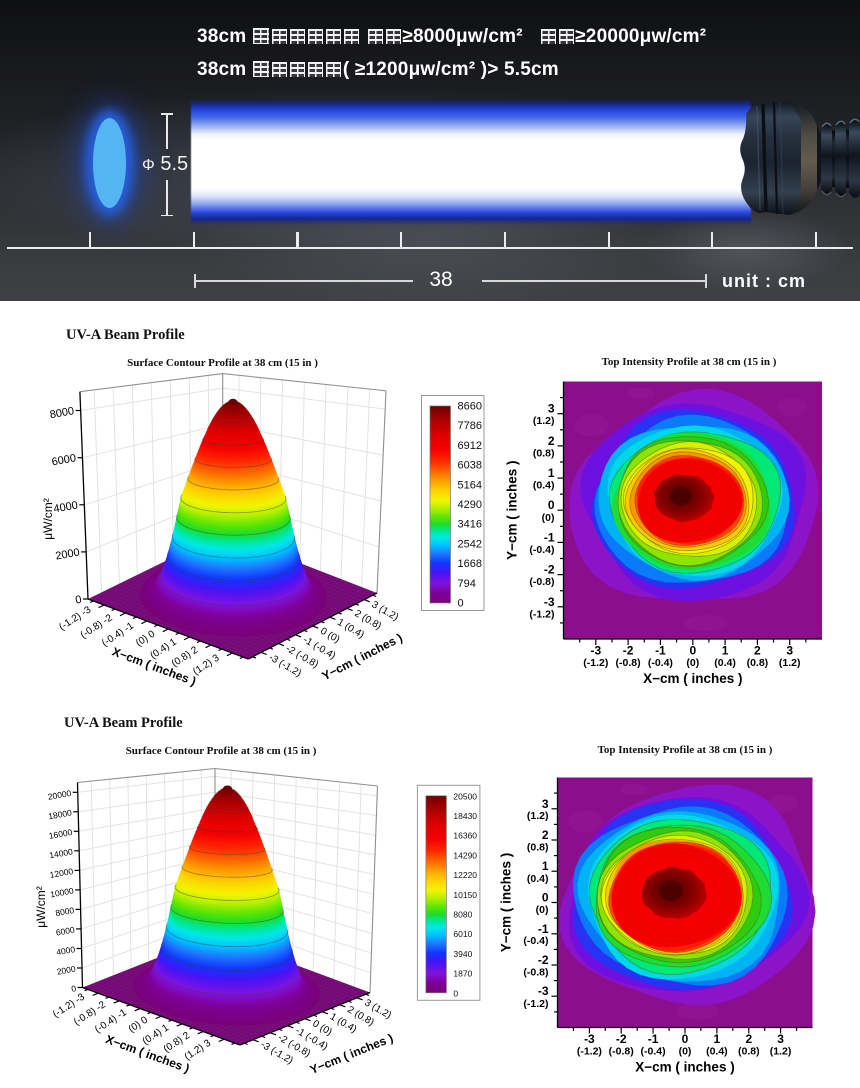 The image size is (860, 1088). I want to click on svg-text: 20000, so click(59, 795).